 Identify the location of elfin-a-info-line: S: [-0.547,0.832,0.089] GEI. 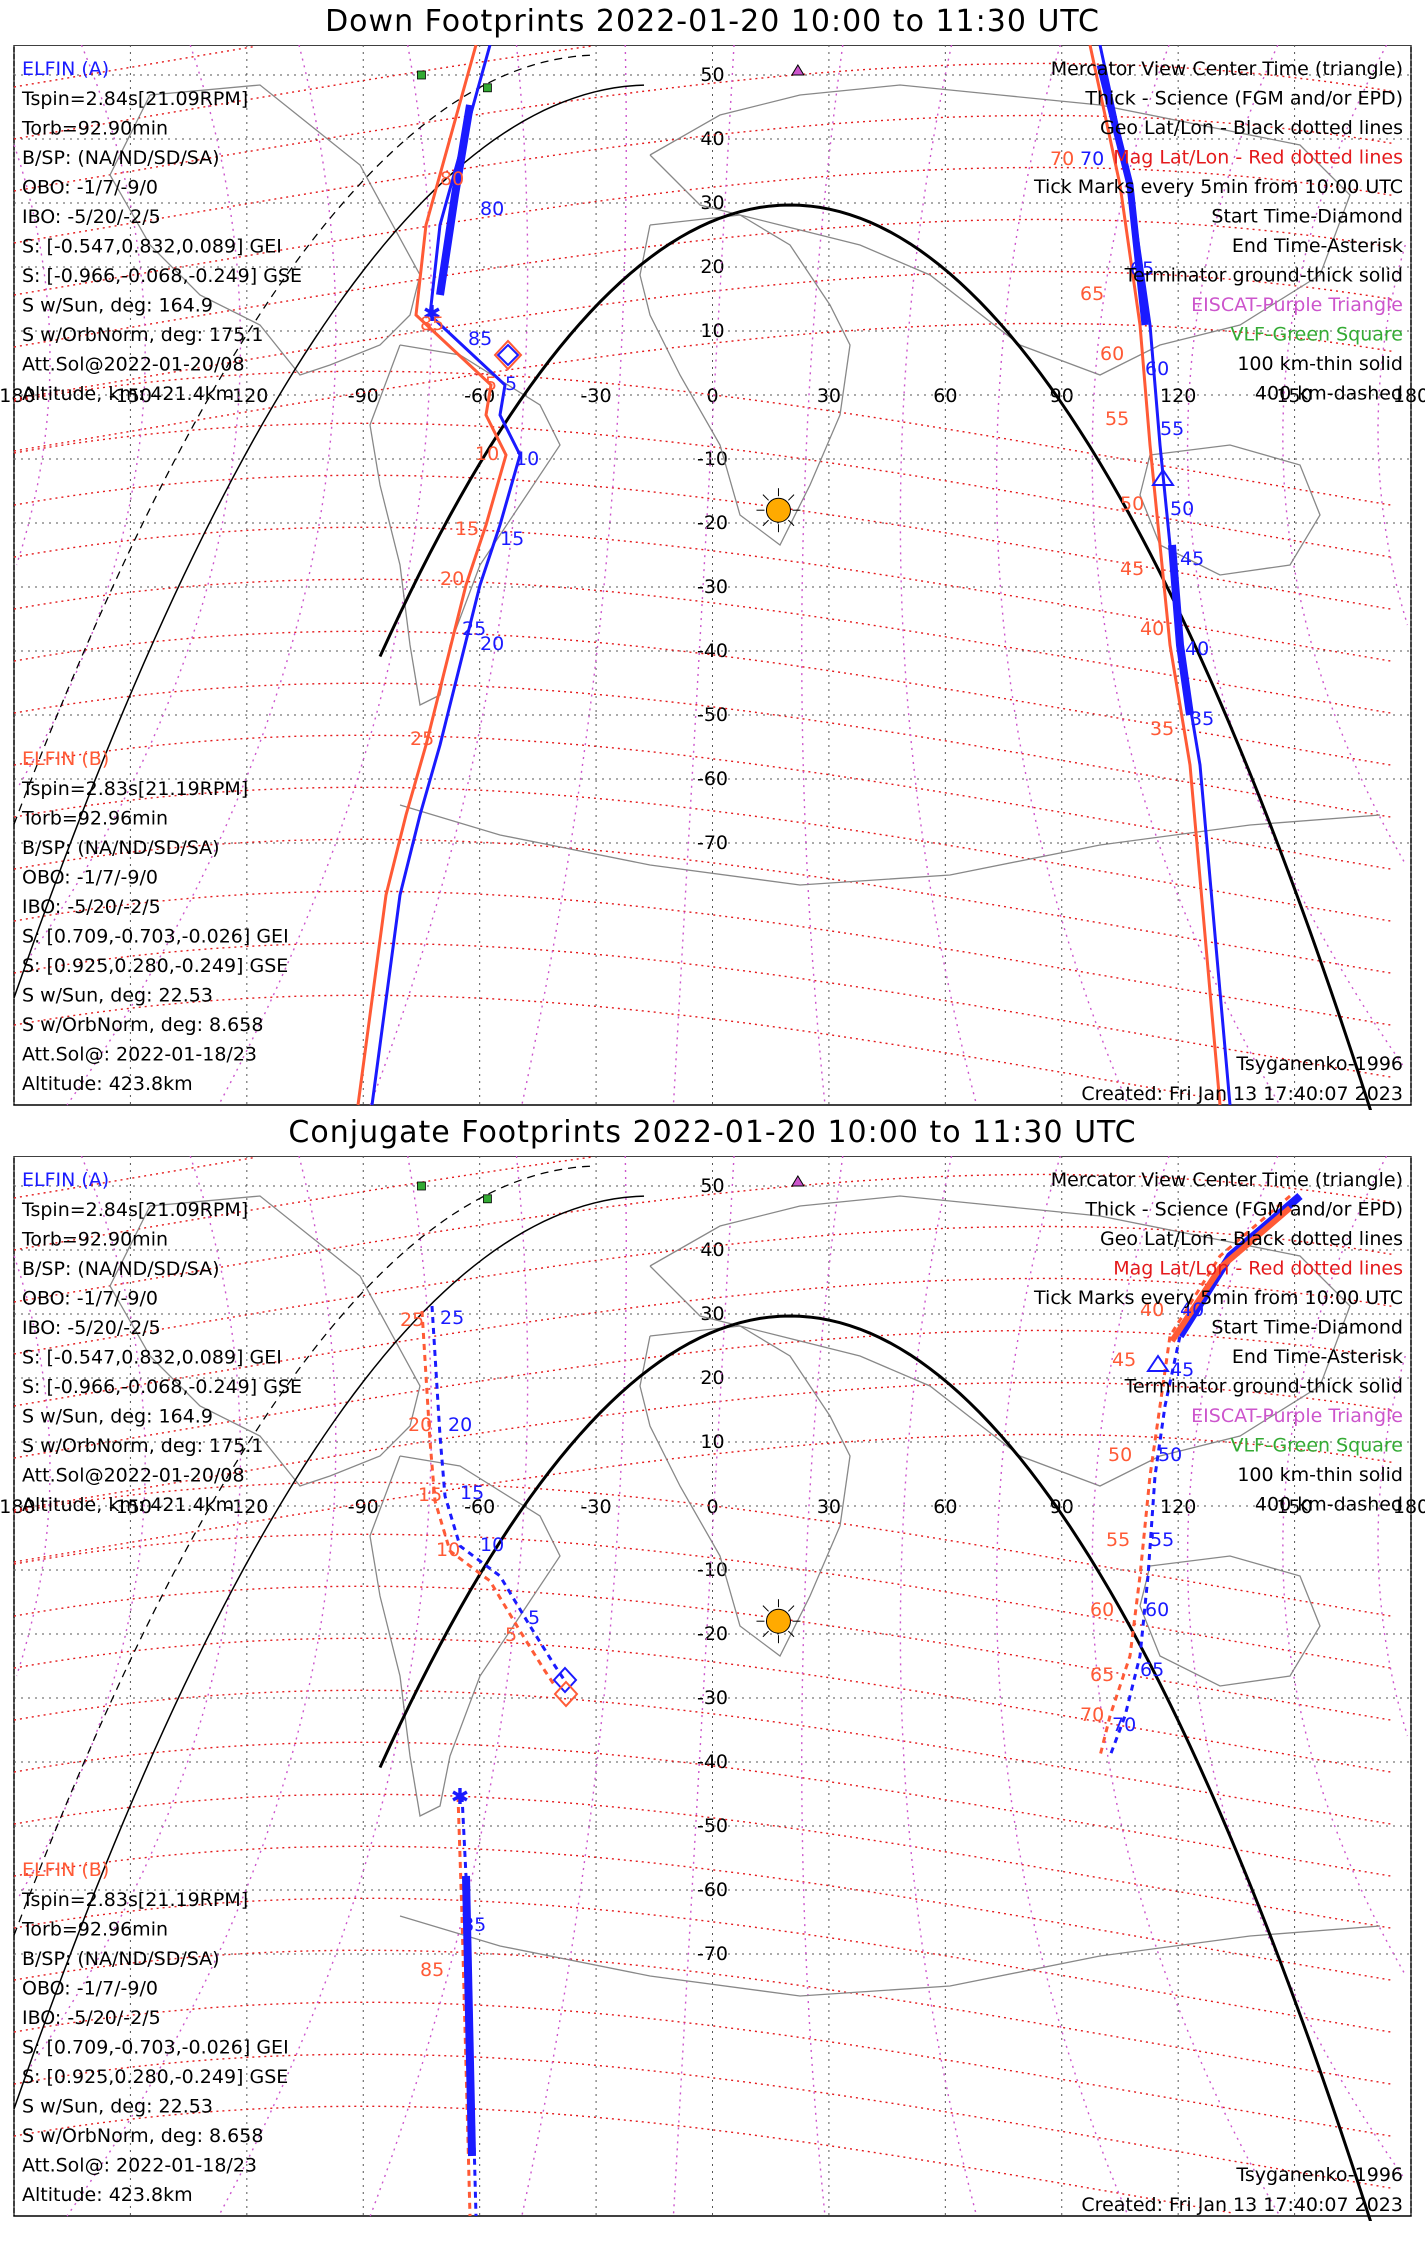
(152, 1358).